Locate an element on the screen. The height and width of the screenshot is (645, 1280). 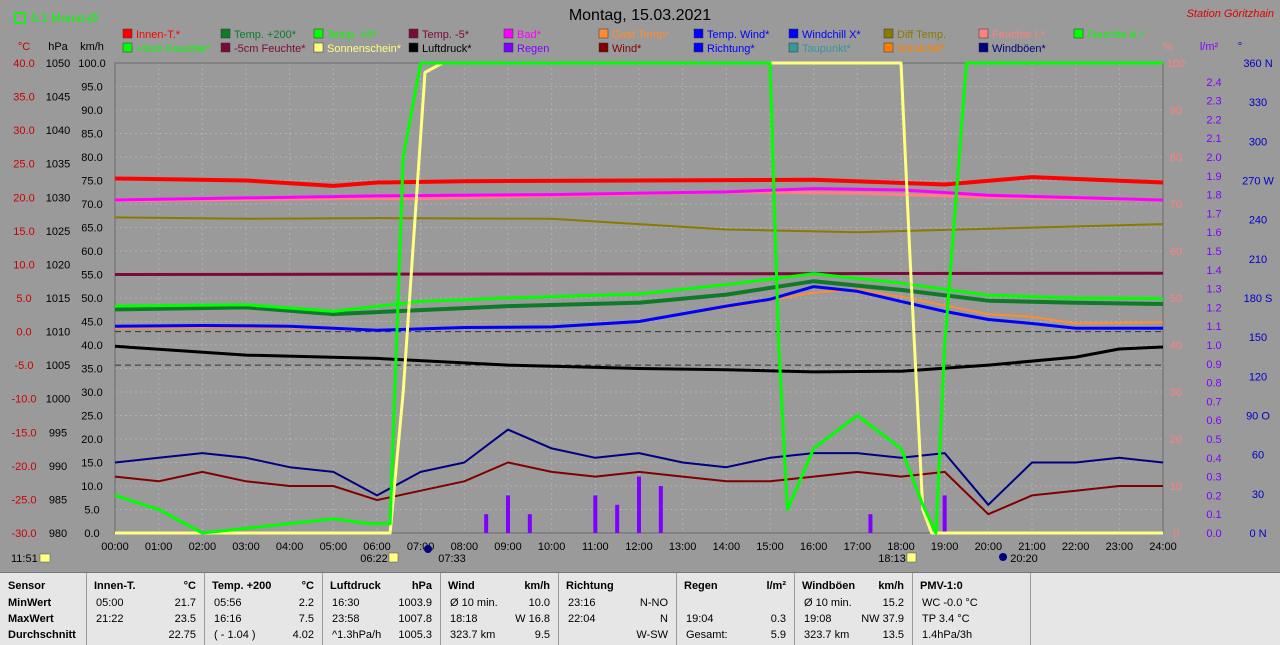
wind-tick: 55.0 is located at coordinates (91, 276).